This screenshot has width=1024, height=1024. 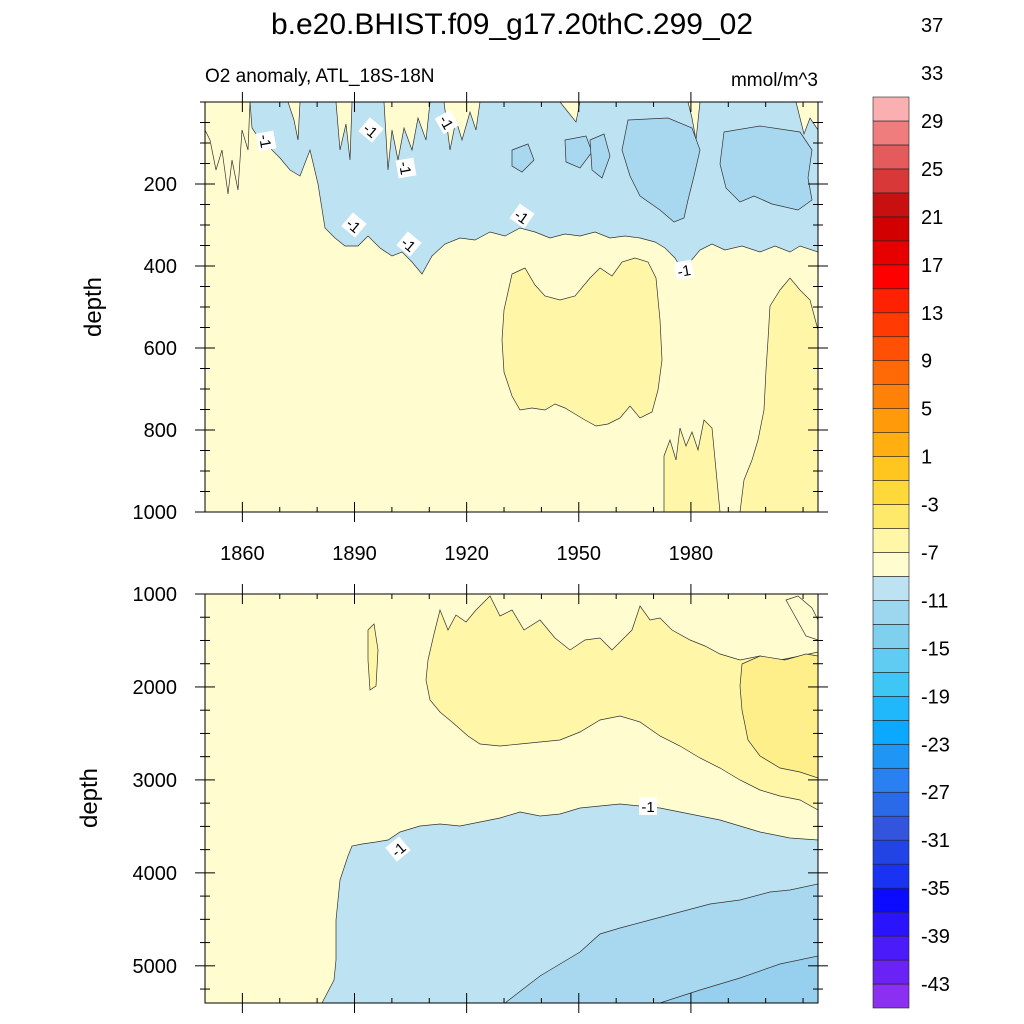 What do you see at coordinates (926, 410) in the screenshot?
I see `colorbar-label: 5` at bounding box center [926, 410].